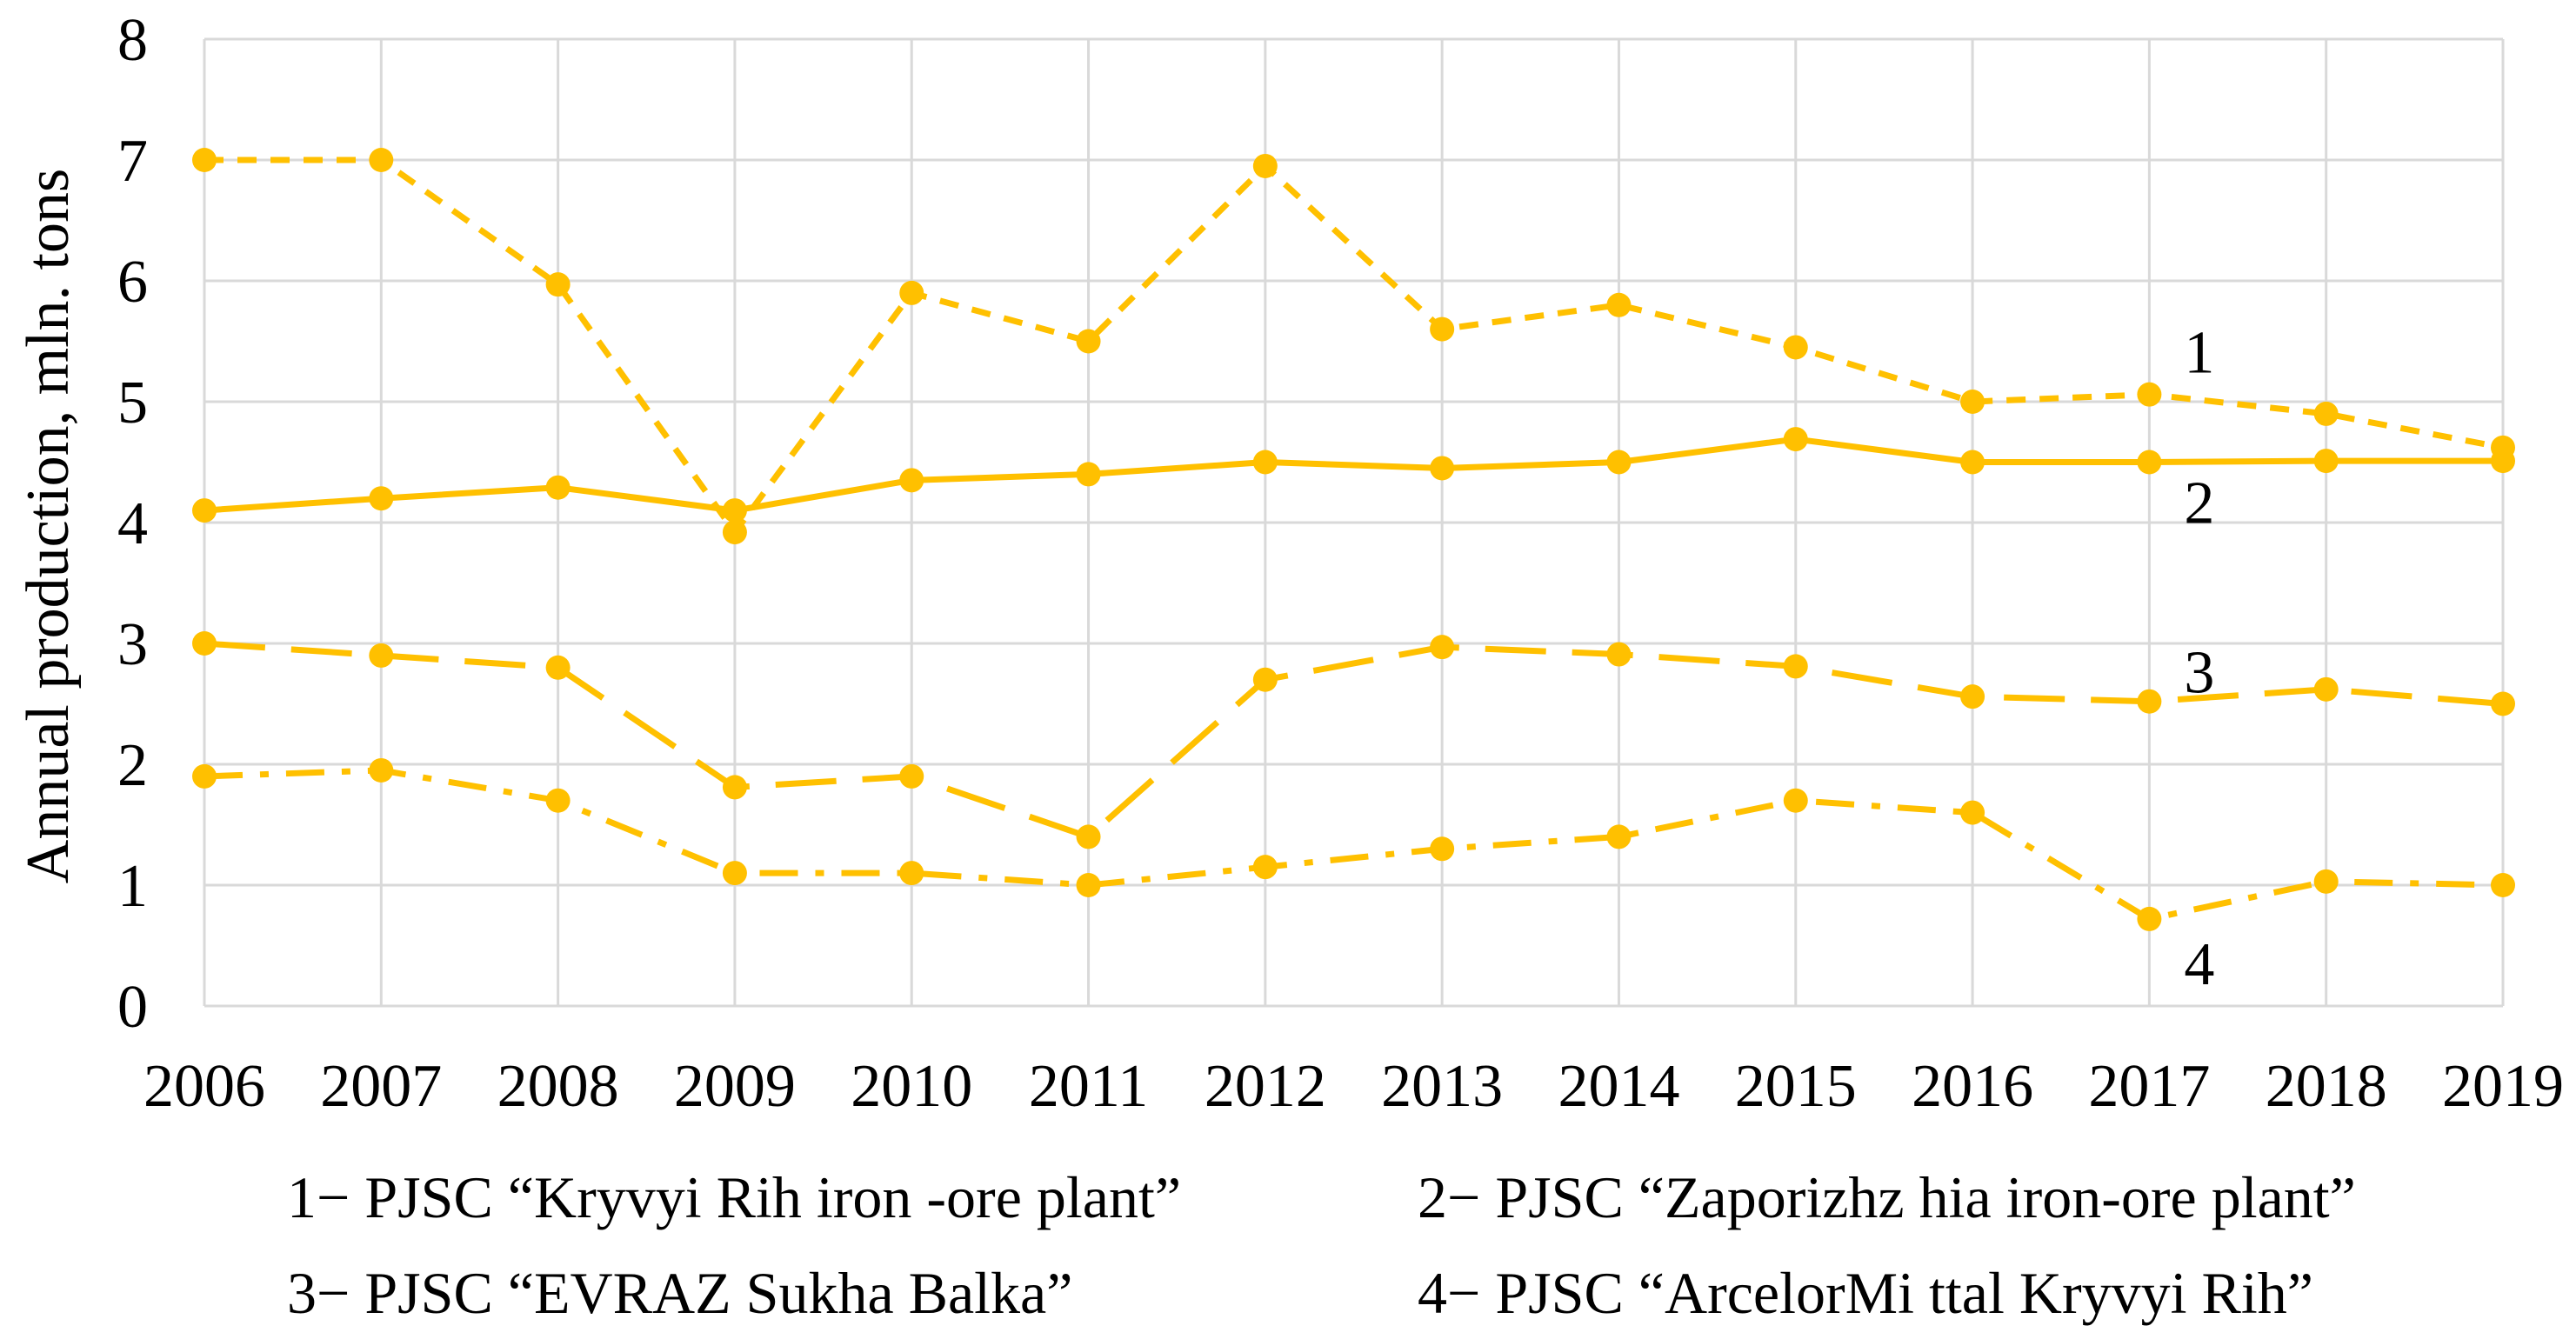  Describe the element at coordinates (132, 1007) in the screenshot. I see `y-tick-label: 0` at that location.